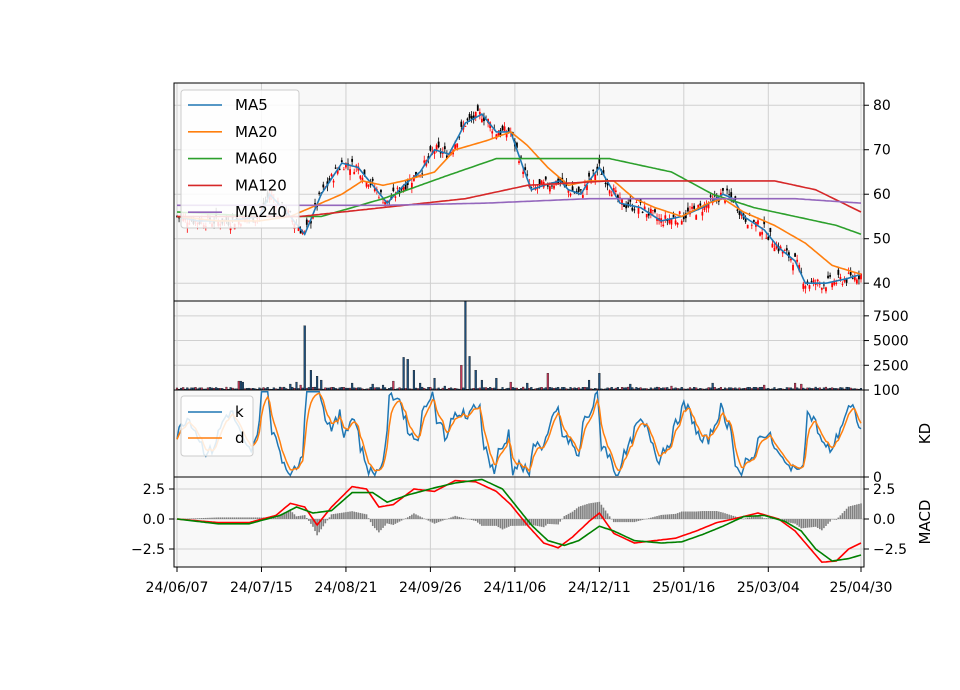 This screenshot has width=960, height=690. I want to click on line-d, so click(519, 432).